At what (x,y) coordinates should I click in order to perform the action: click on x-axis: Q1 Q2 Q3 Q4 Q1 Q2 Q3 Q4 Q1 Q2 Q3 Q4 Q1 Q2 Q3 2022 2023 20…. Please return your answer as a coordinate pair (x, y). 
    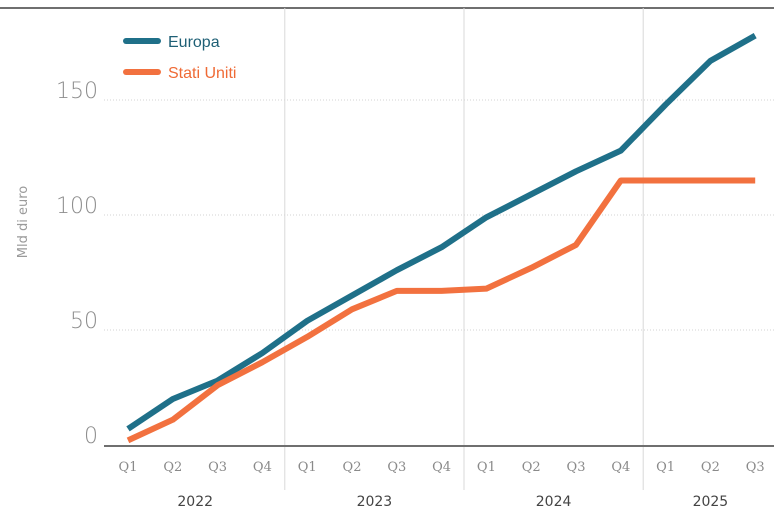
    Looking at the image, I should click on (439, 477).